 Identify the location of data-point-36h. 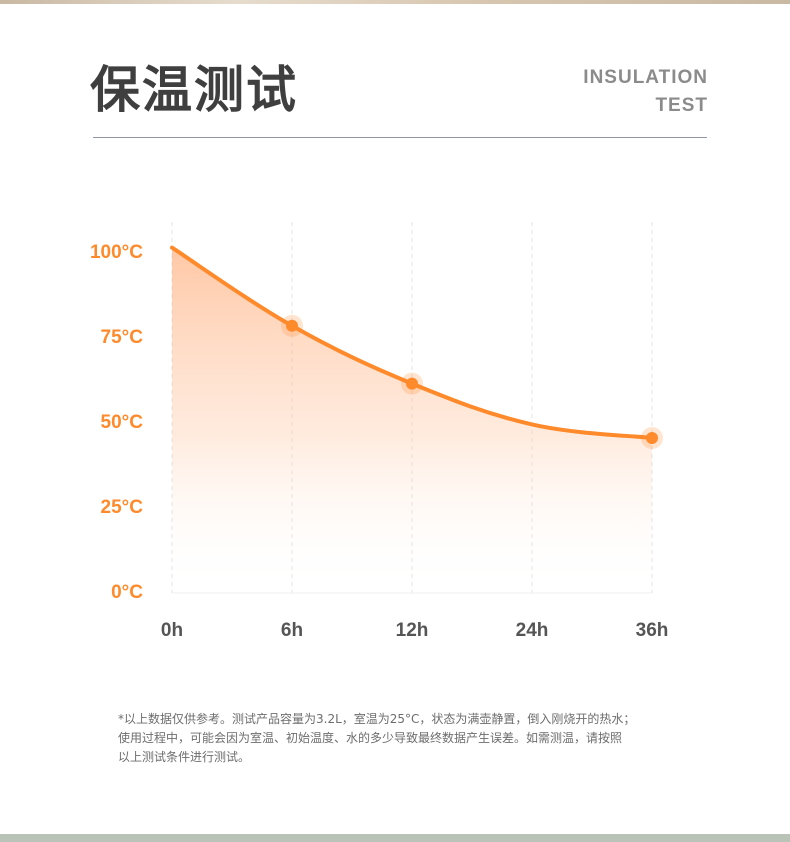
(652, 438).